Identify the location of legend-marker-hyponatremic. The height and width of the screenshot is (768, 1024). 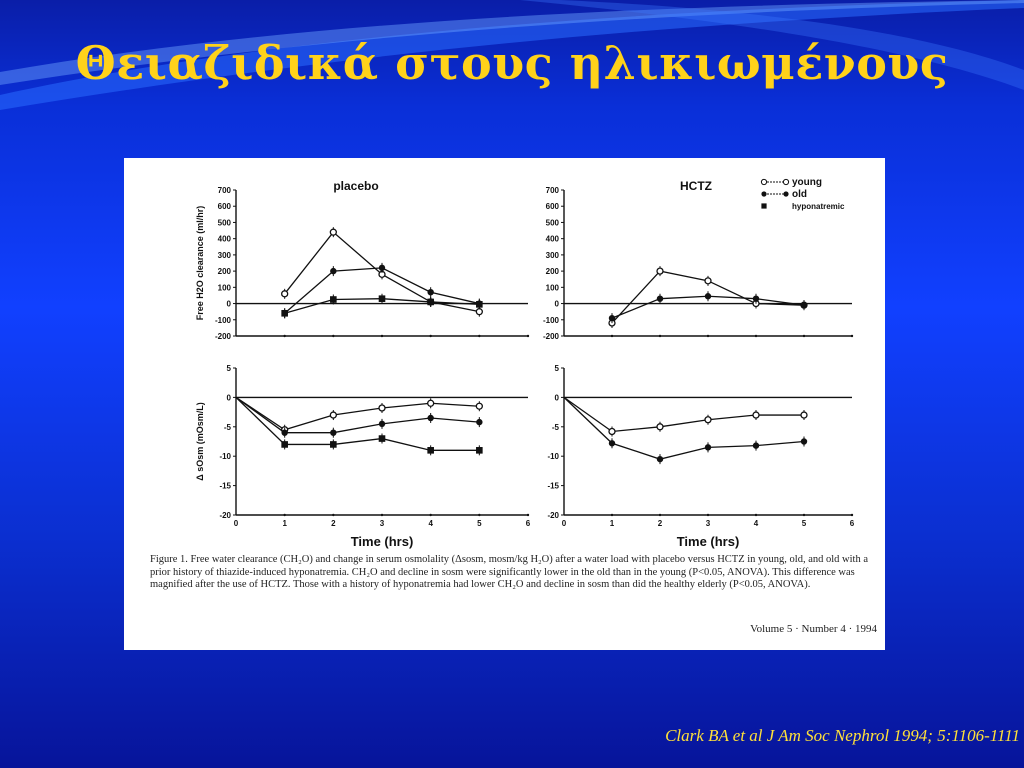
(764, 206).